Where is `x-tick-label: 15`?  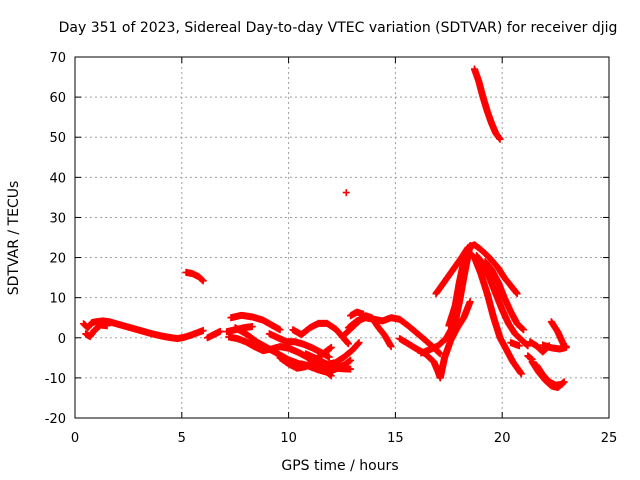 x-tick-label: 15 is located at coordinates (395, 438).